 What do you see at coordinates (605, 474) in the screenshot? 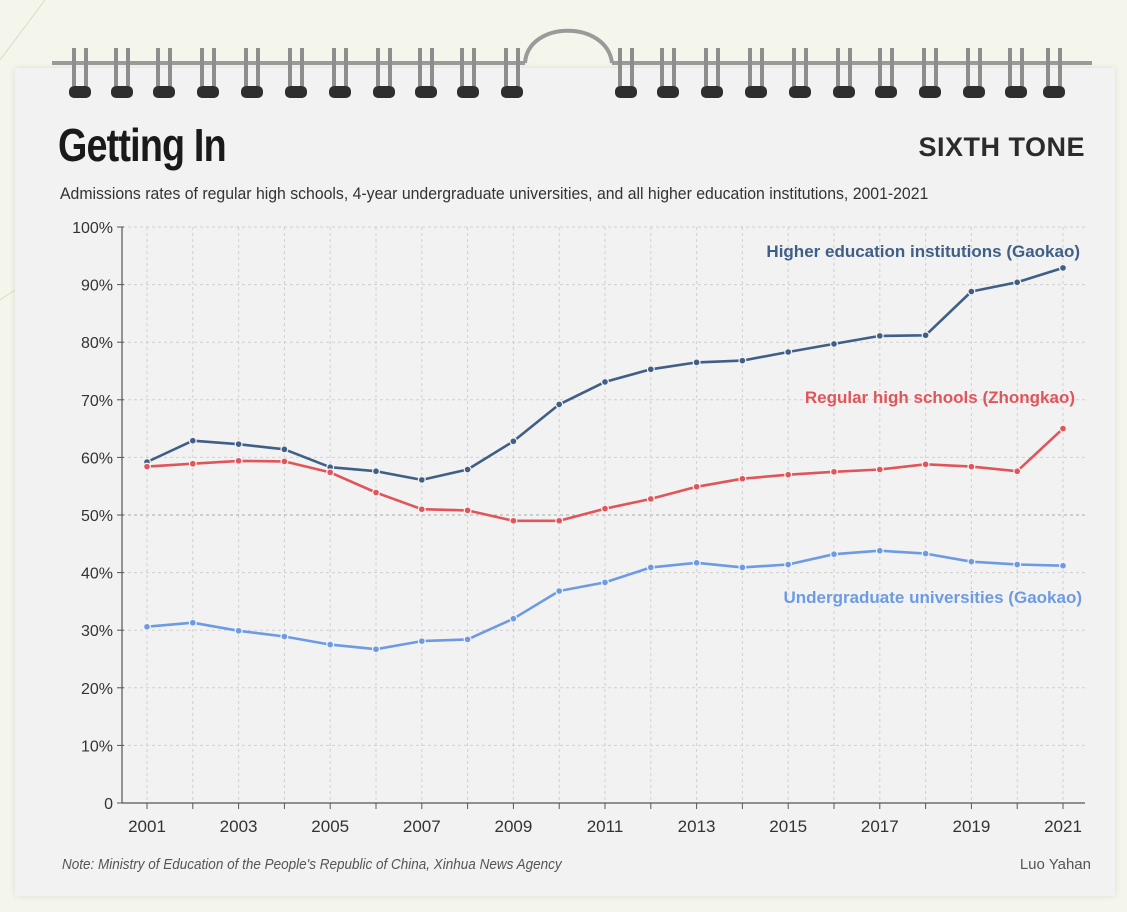
I see `series-high-schools` at bounding box center [605, 474].